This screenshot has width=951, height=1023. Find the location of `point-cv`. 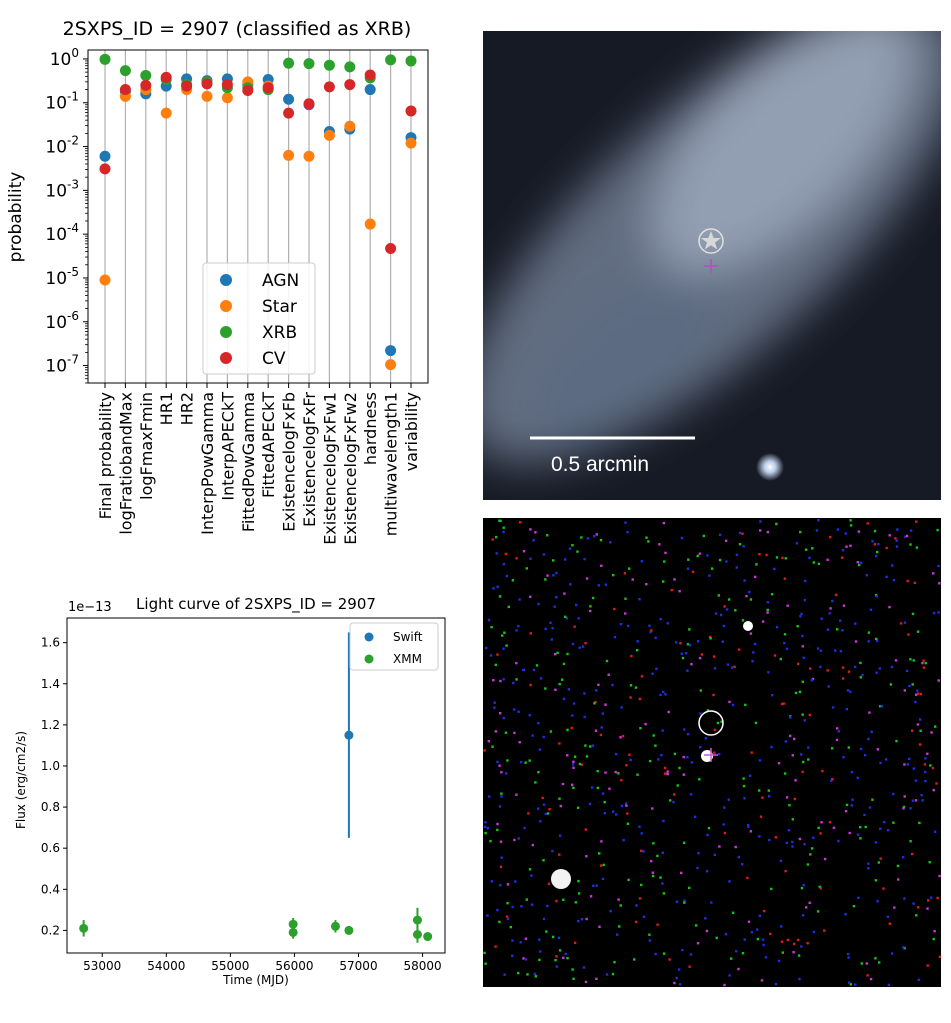

point-cv is located at coordinates (289, 113).